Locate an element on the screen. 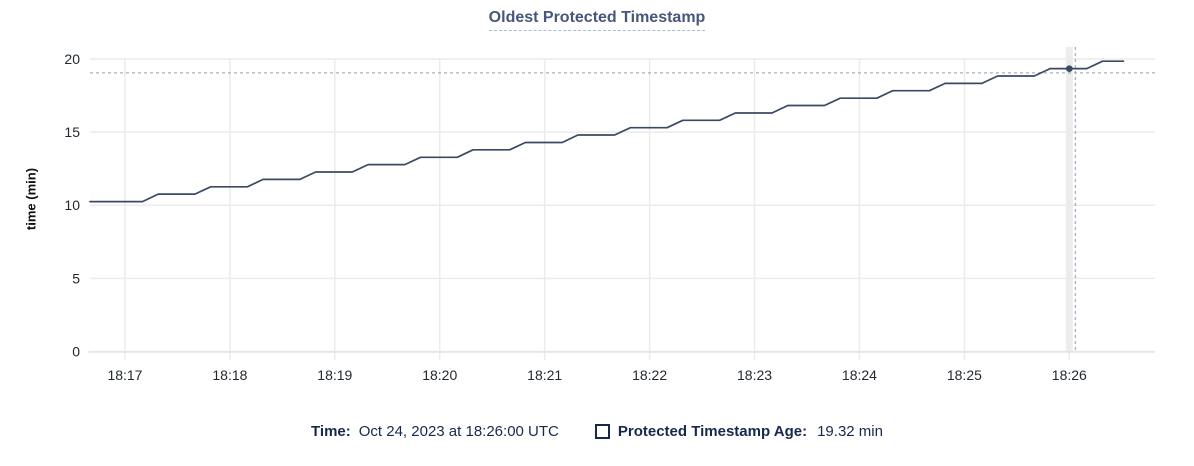 Image resolution: width=1194 pixels, height=466 pixels. x-tick-label: 18:21 is located at coordinates (544, 375).